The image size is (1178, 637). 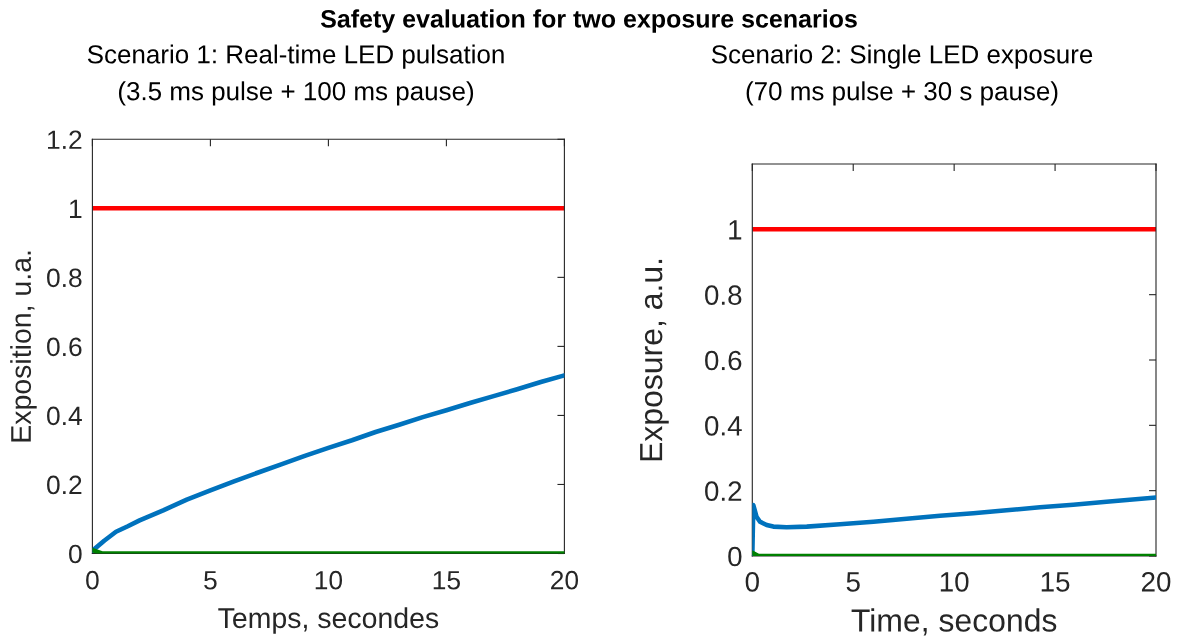 I want to click on x-axis-title: Temps, secondes, so click(x=328, y=620).